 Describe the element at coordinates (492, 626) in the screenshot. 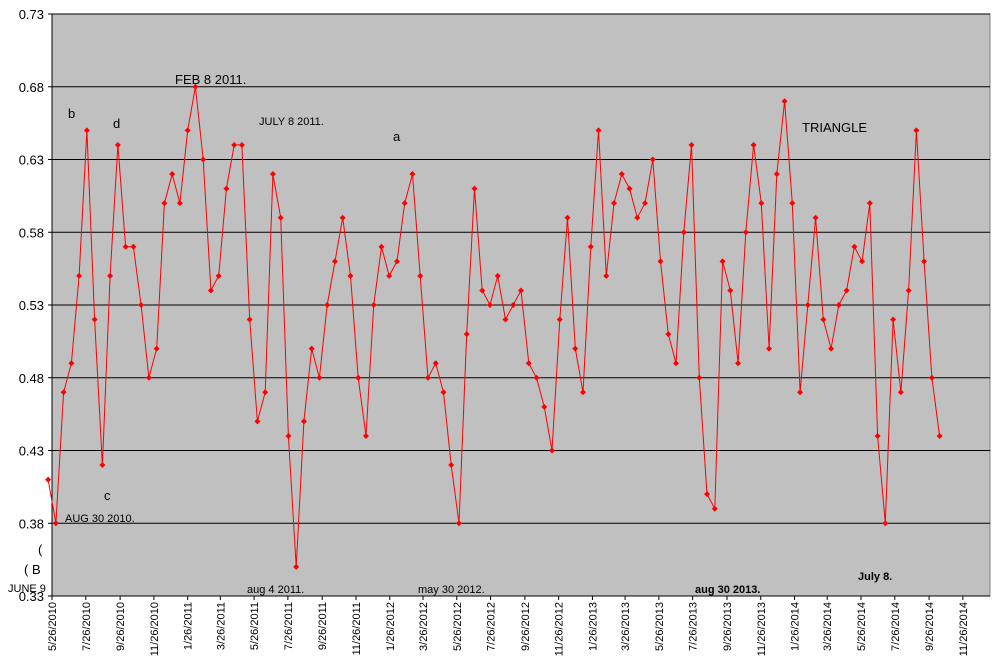

I see `x-tick-label: 7/26/2012` at that location.